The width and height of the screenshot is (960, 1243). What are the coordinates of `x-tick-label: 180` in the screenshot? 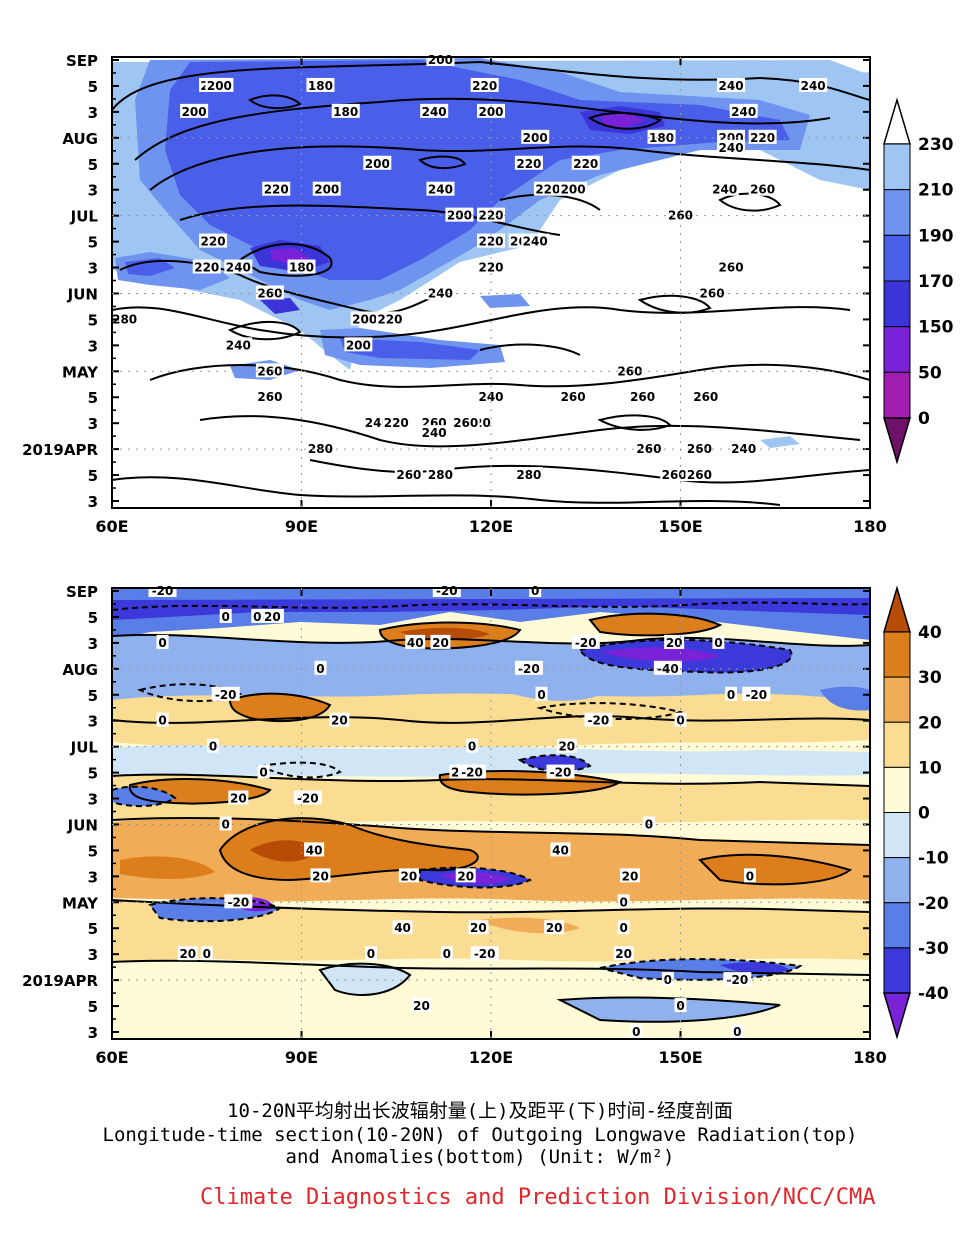 It's located at (869, 1057).